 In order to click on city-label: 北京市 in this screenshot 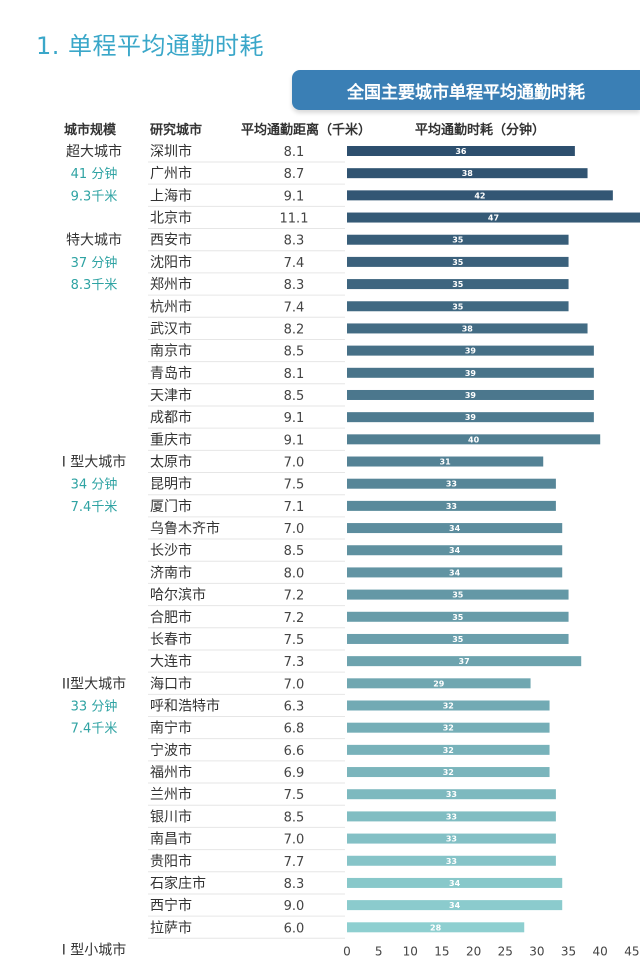, I will do `click(171, 218)`.